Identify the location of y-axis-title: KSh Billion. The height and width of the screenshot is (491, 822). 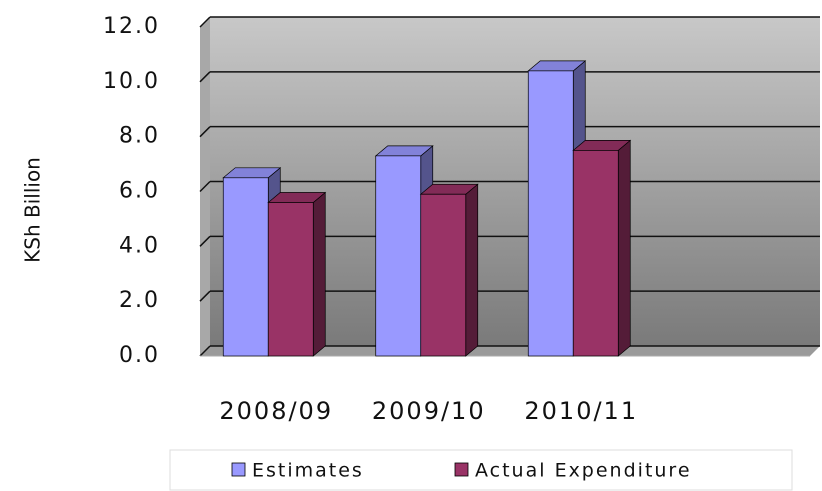
(33, 210).